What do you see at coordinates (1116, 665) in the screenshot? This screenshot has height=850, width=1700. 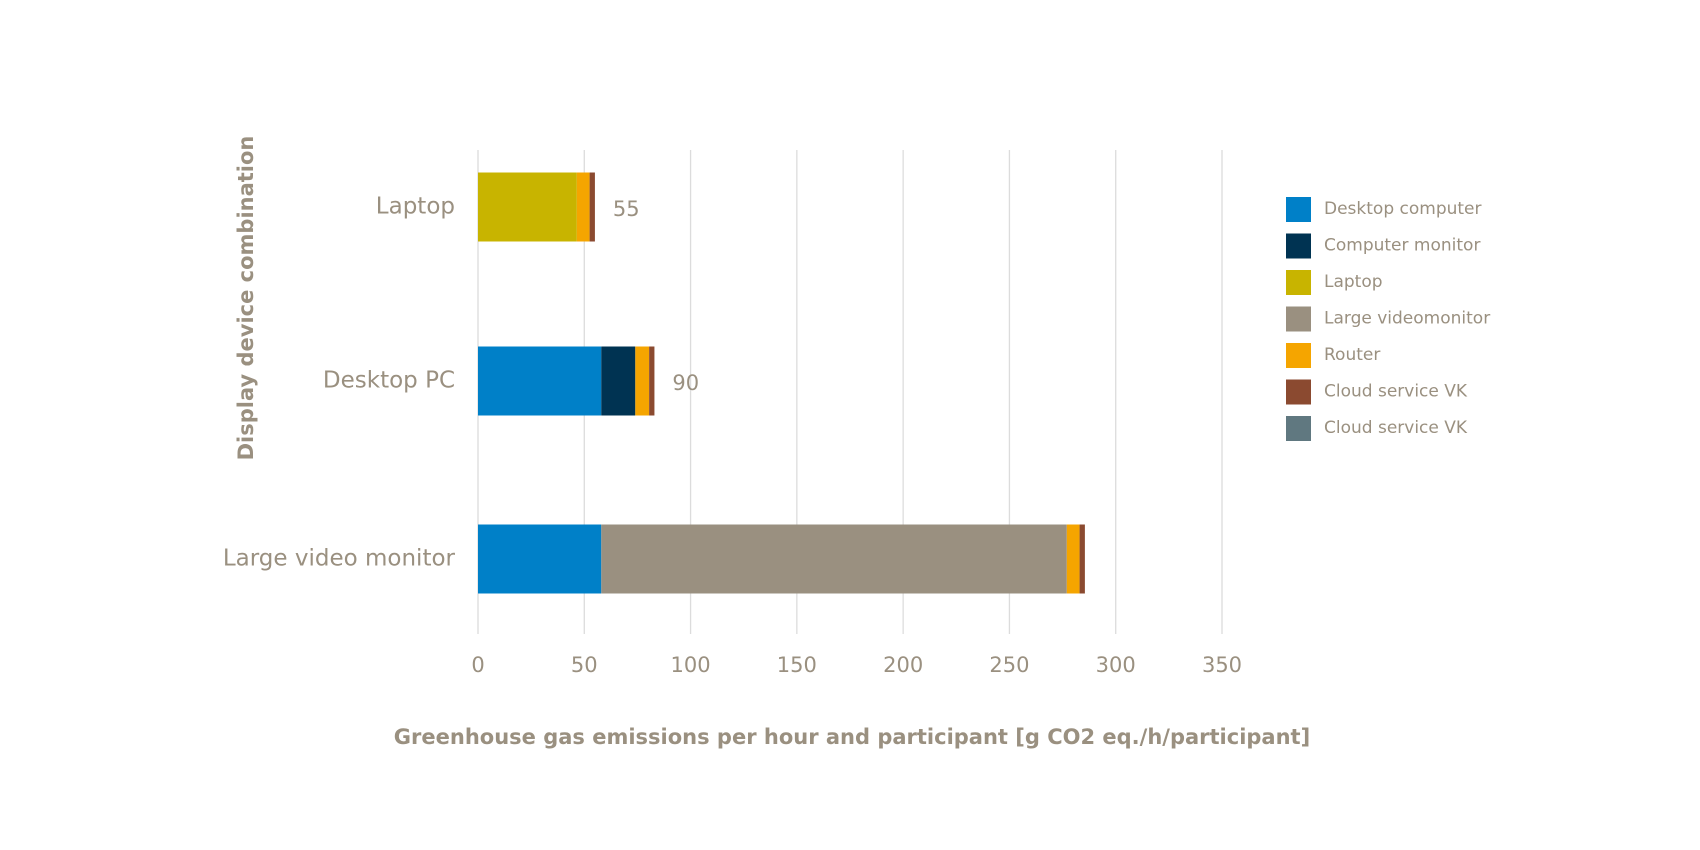 I see `x-tick-label: 300` at bounding box center [1116, 665].